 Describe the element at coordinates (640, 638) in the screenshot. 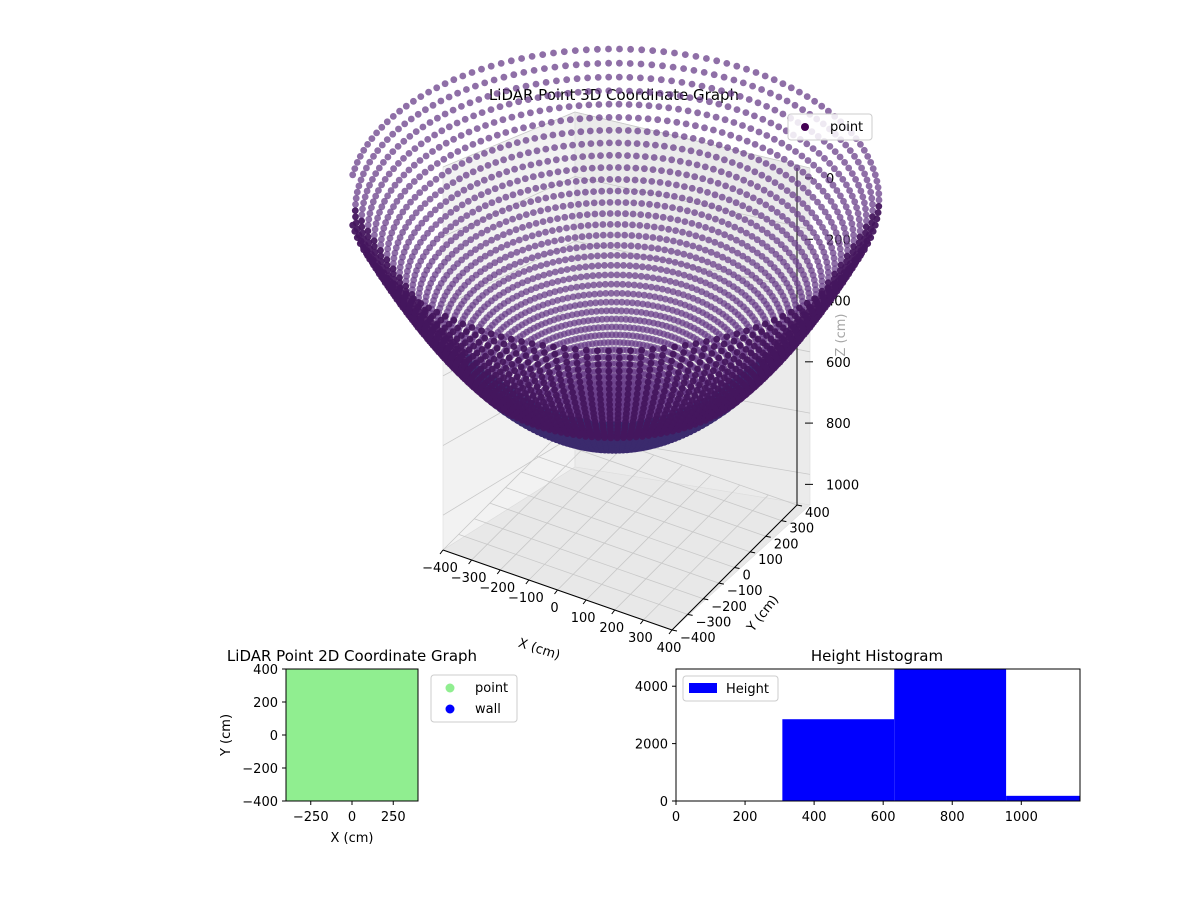

I see `x-tick-label: 300` at that location.